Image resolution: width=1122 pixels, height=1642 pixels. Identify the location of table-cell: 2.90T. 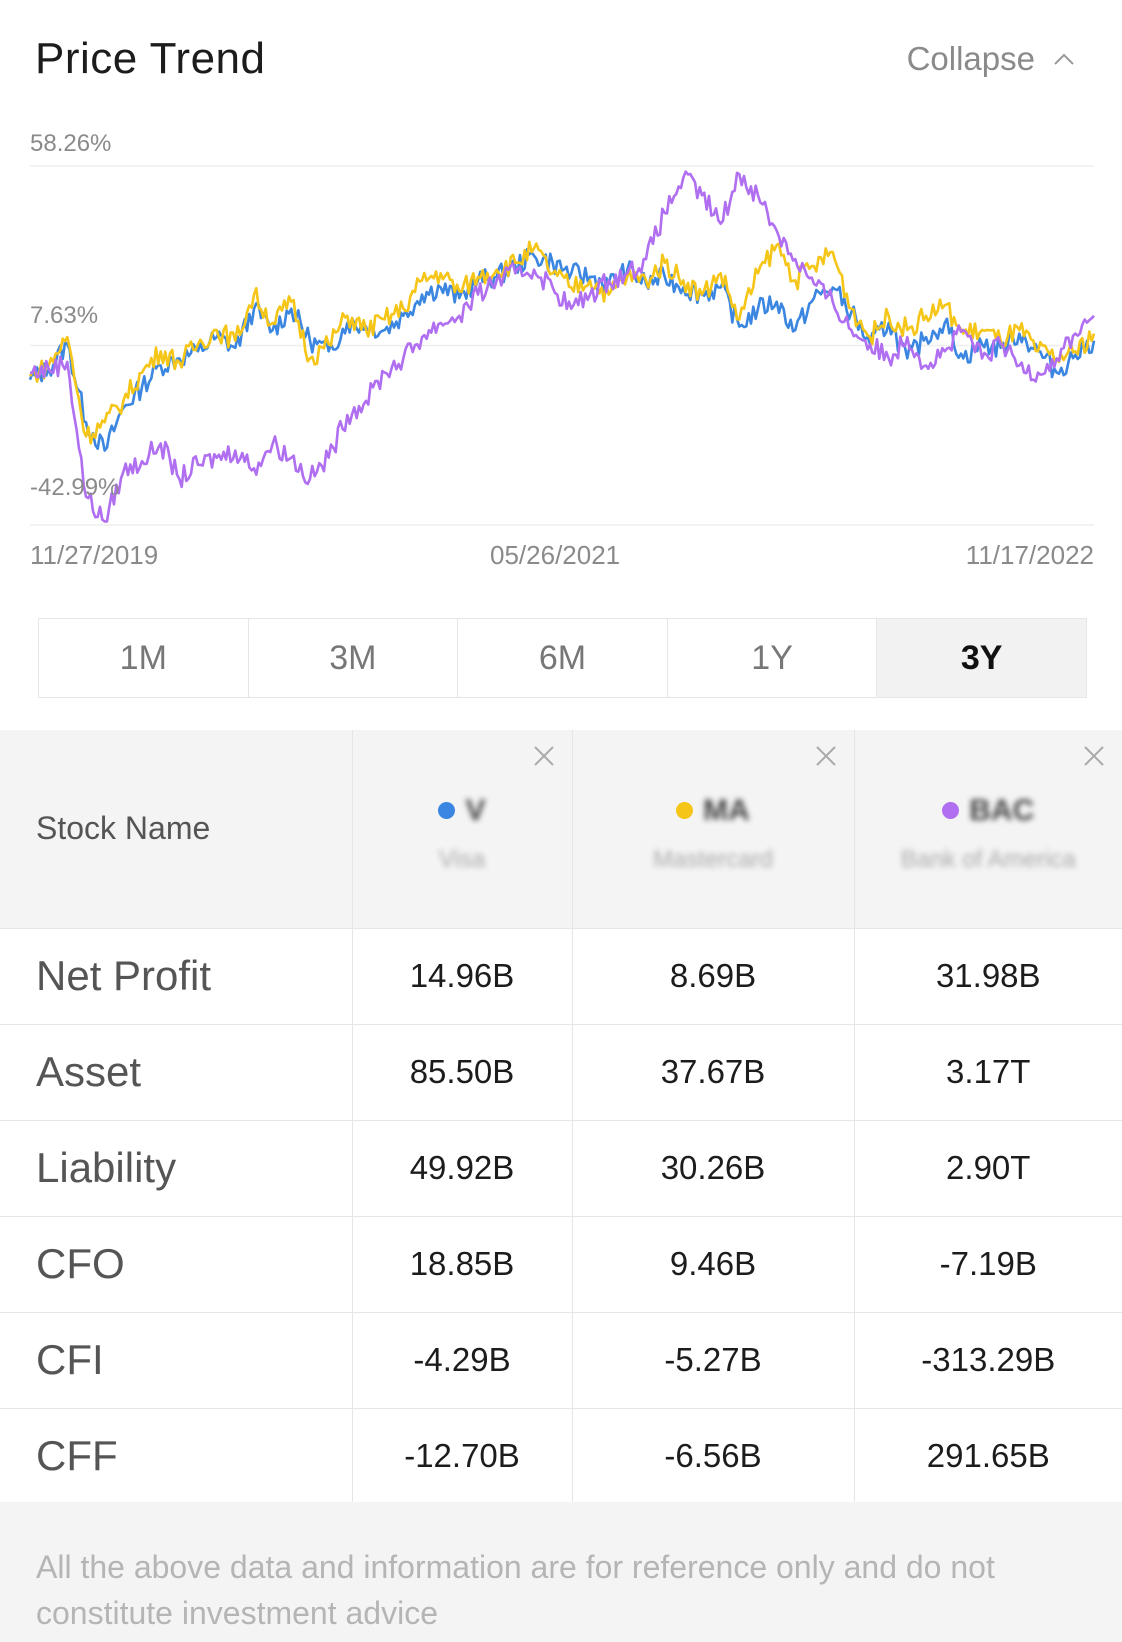
(988, 1168).